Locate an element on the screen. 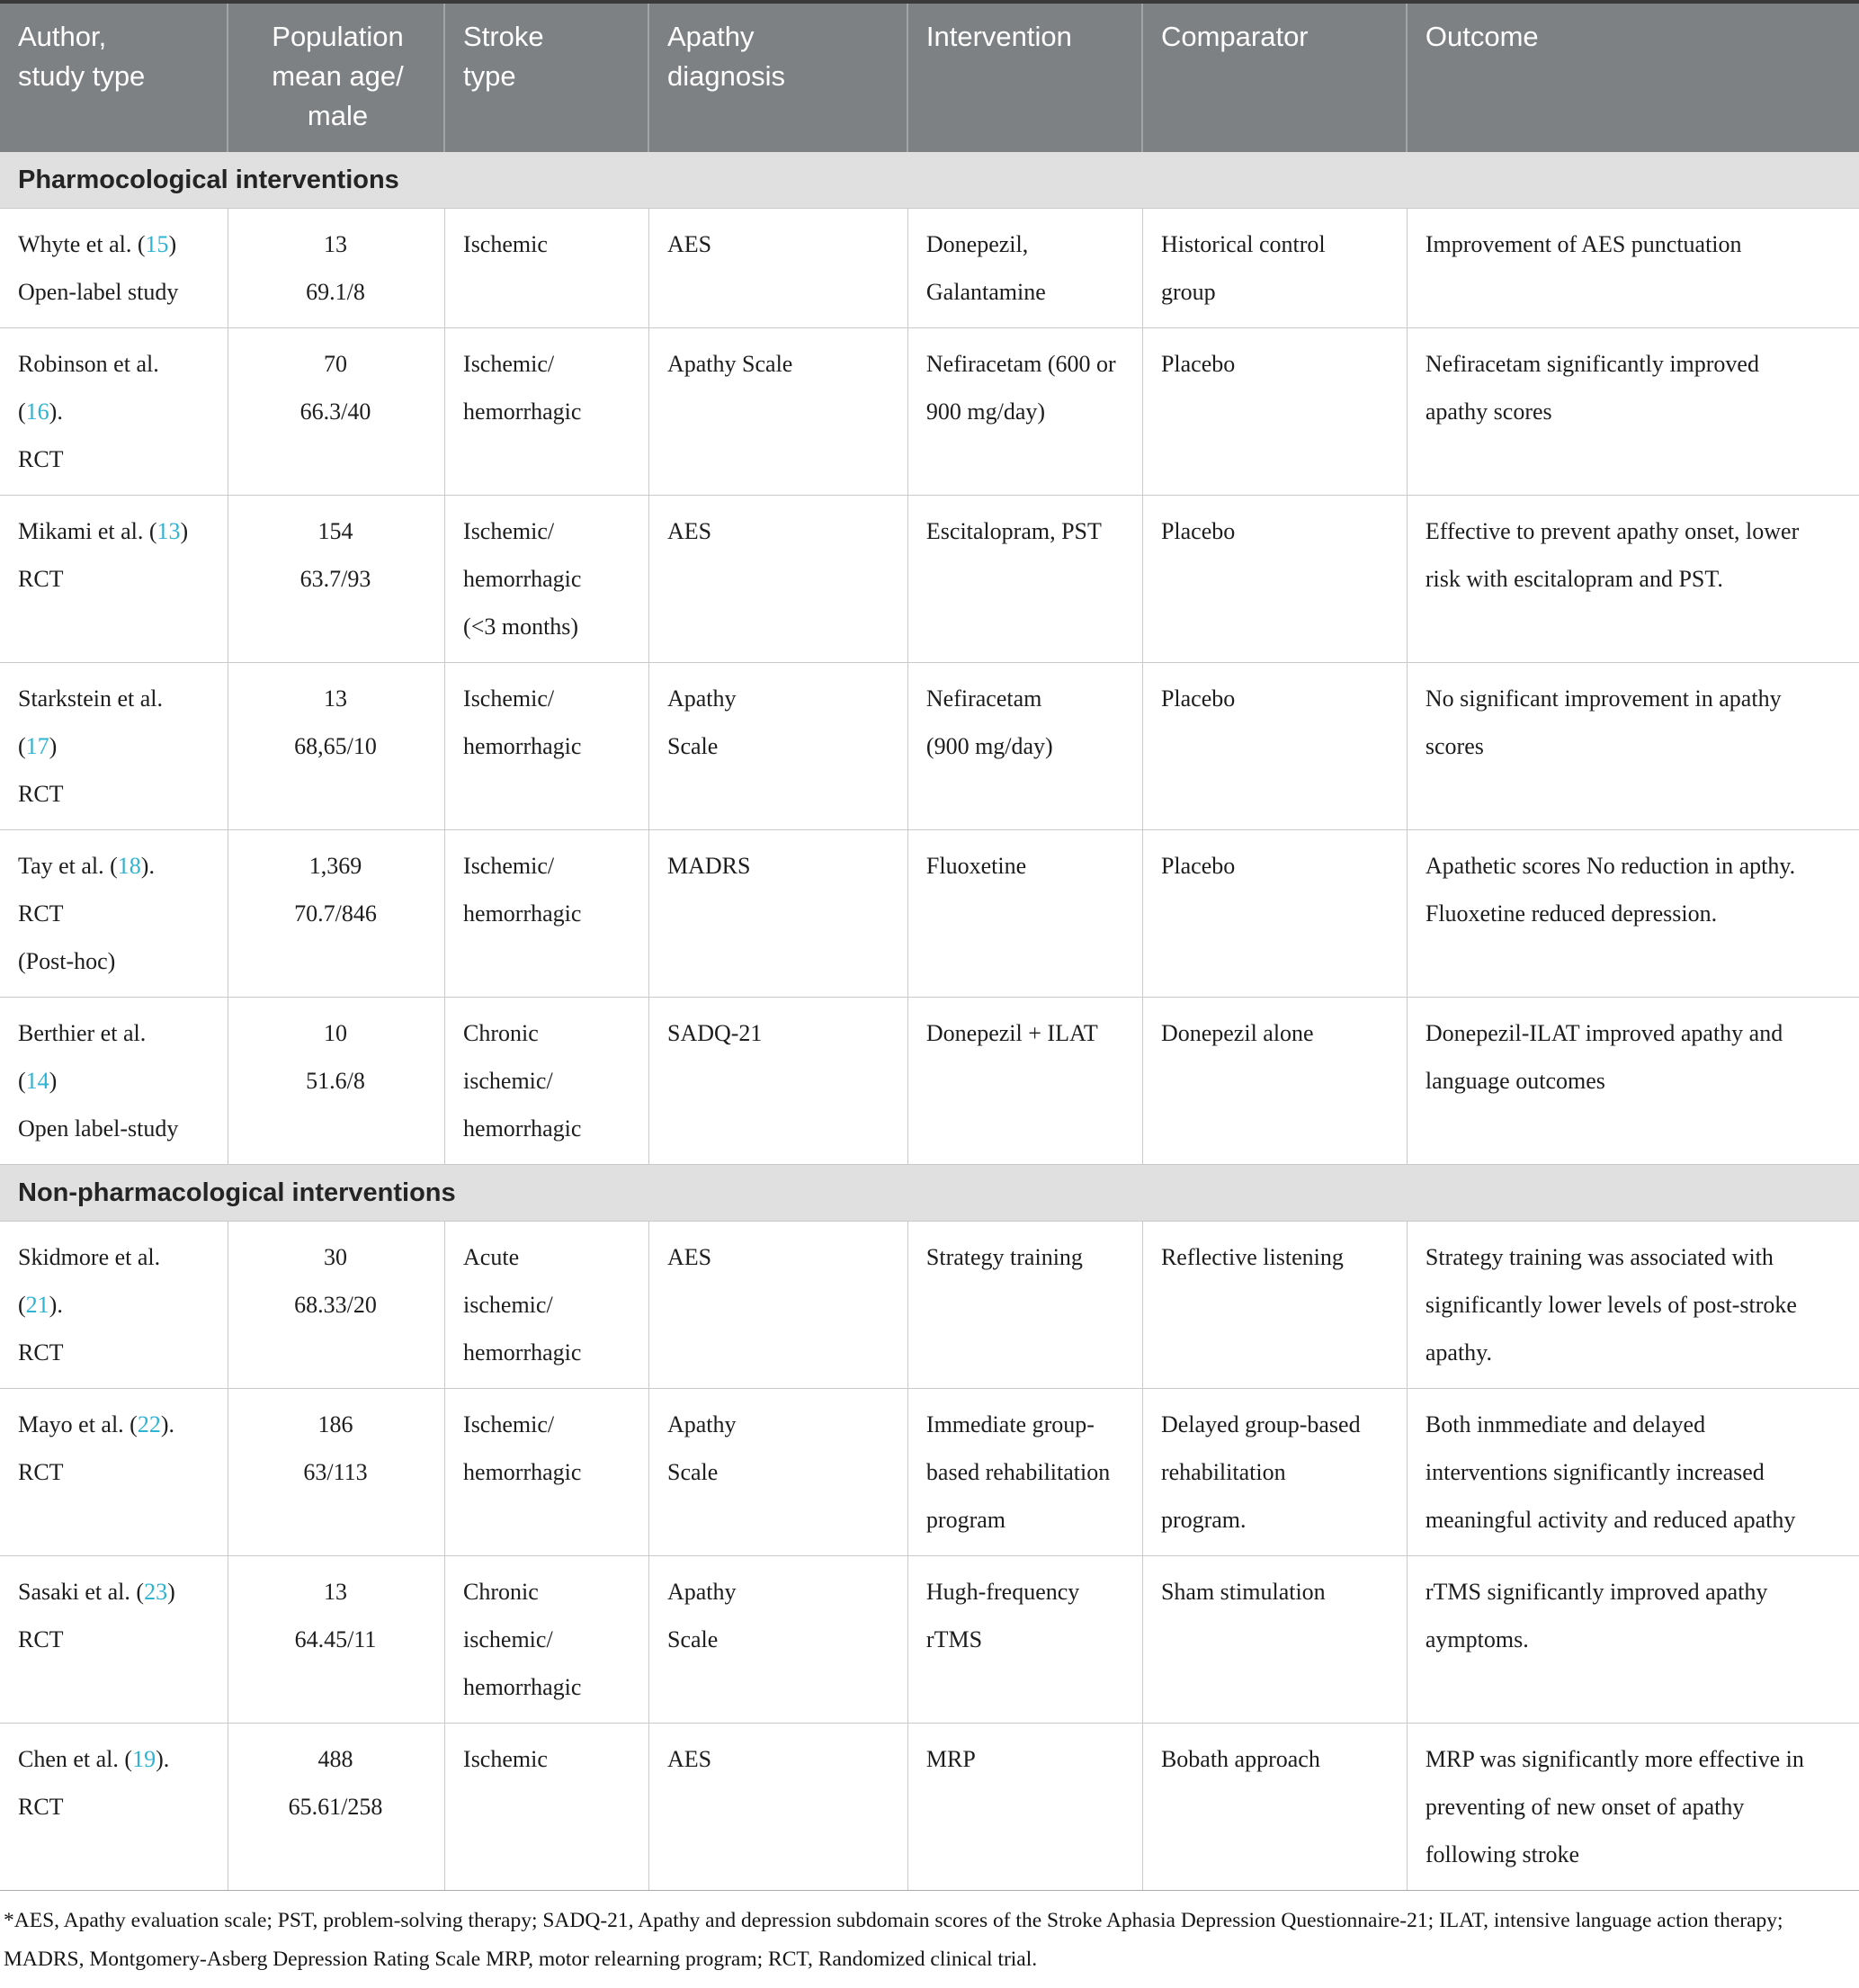 The height and width of the screenshot is (1988, 1859). cell-comparator: Historical control group is located at coordinates (1275, 268).